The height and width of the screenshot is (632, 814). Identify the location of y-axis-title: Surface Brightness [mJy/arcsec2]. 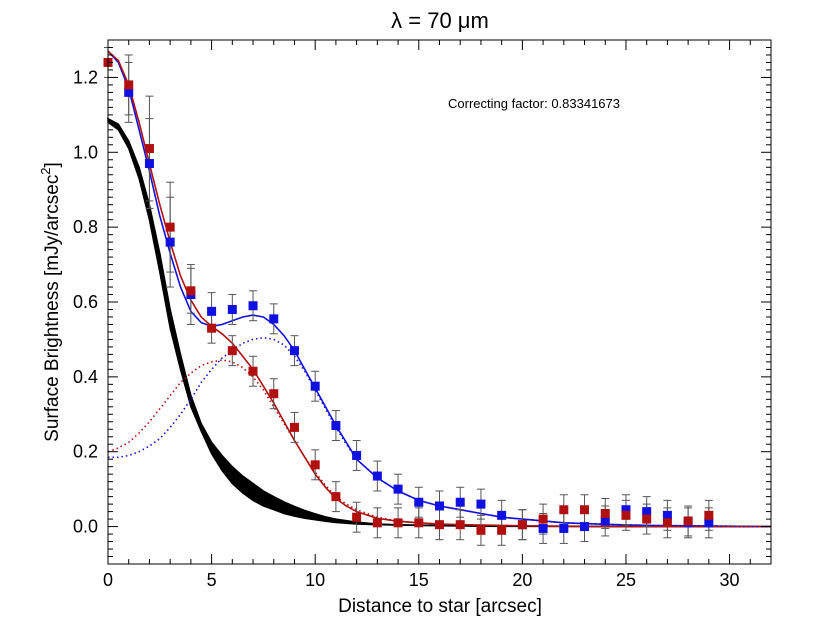
(50, 302).